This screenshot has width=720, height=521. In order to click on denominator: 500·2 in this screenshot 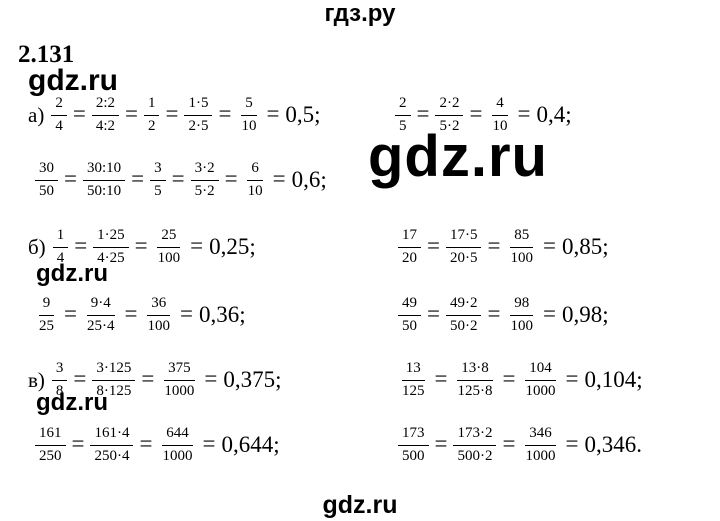, I will do `click(475, 455)`.